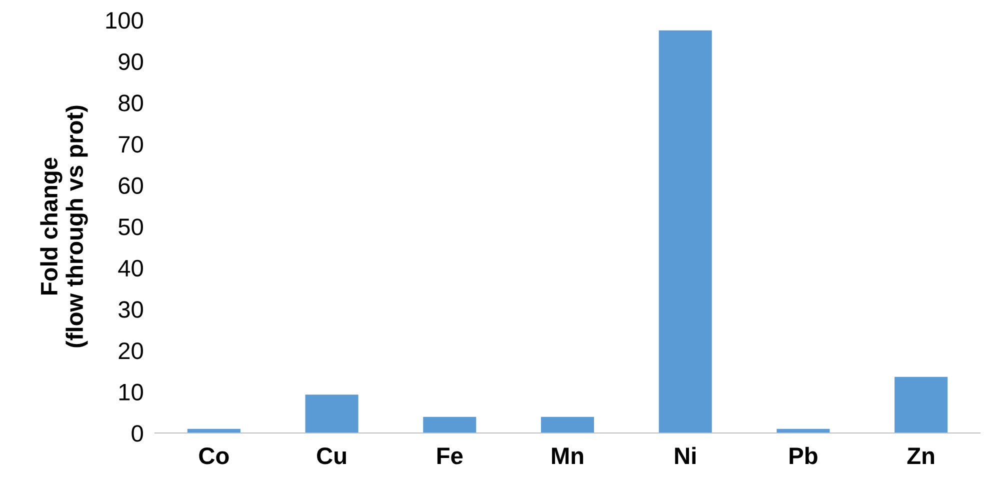 Image resolution: width=992 pixels, height=481 pixels. What do you see at coordinates (920, 456) in the screenshot?
I see `x-tick-label: Zn` at bounding box center [920, 456].